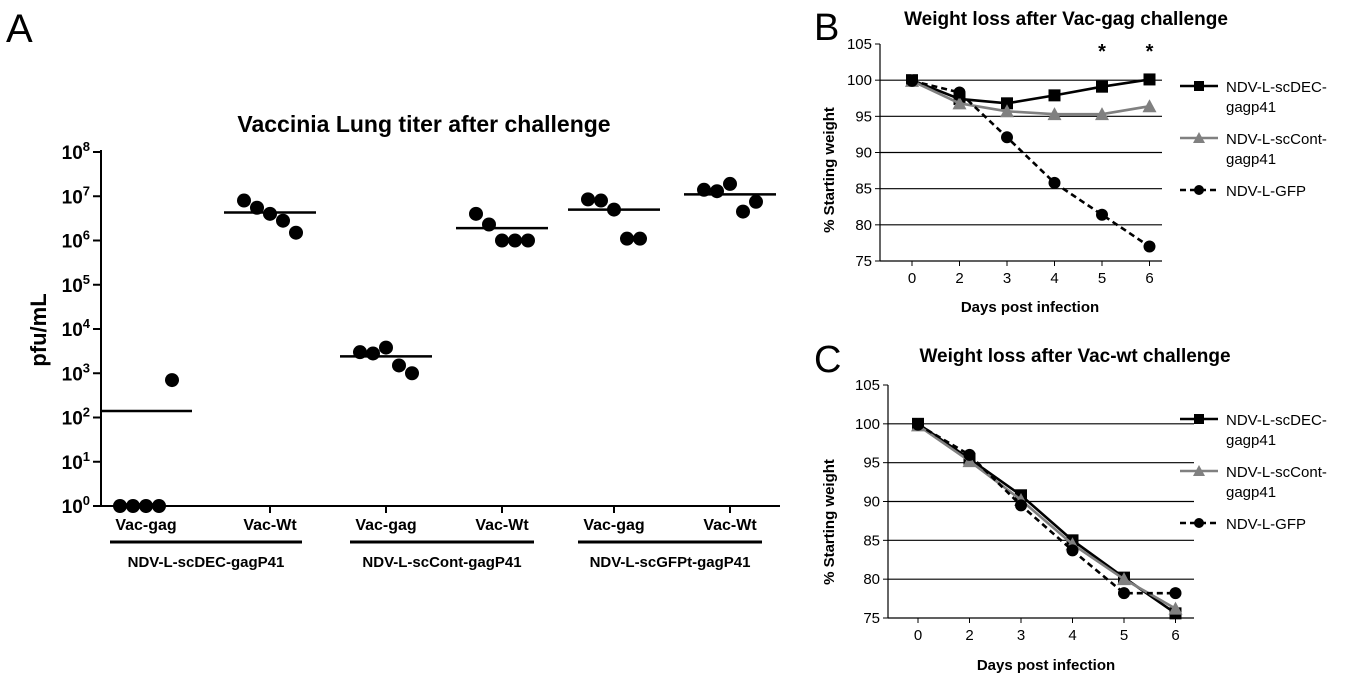  I want to click on chart-b-ylabel: % Starting weight, so click(829, 170).